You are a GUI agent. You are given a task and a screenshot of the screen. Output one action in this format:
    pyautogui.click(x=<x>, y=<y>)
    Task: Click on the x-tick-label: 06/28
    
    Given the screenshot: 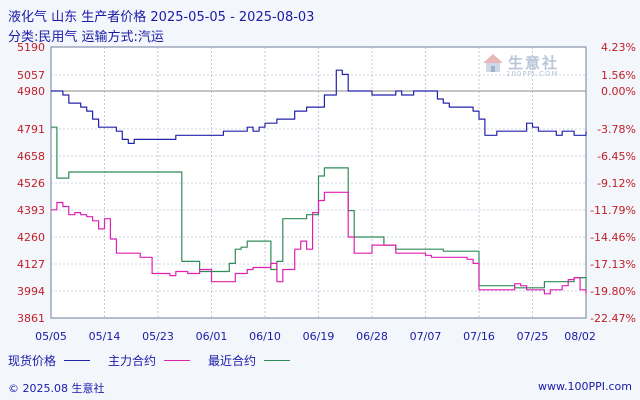 What is the action you would take?
    pyautogui.click(x=372, y=336)
    